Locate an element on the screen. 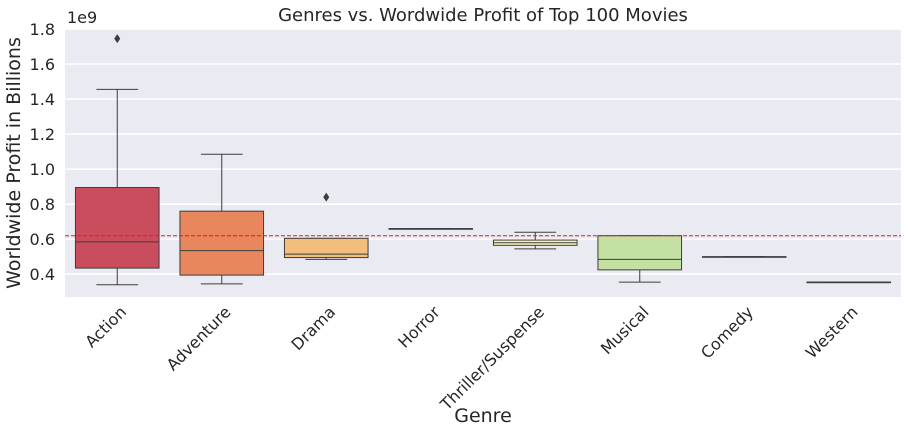 The width and height of the screenshot is (908, 438). x-tick-label: Western is located at coordinates (832, 332).